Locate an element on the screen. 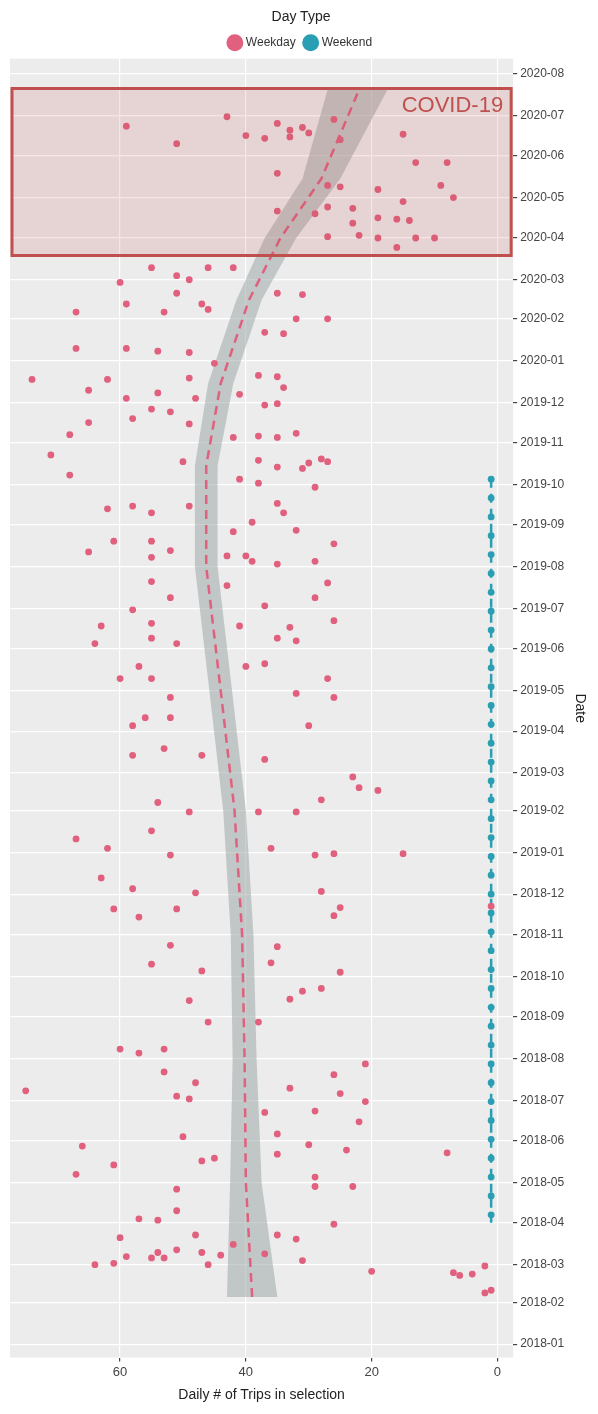  y-tick-label: 2018-06 is located at coordinates (542, 1140).